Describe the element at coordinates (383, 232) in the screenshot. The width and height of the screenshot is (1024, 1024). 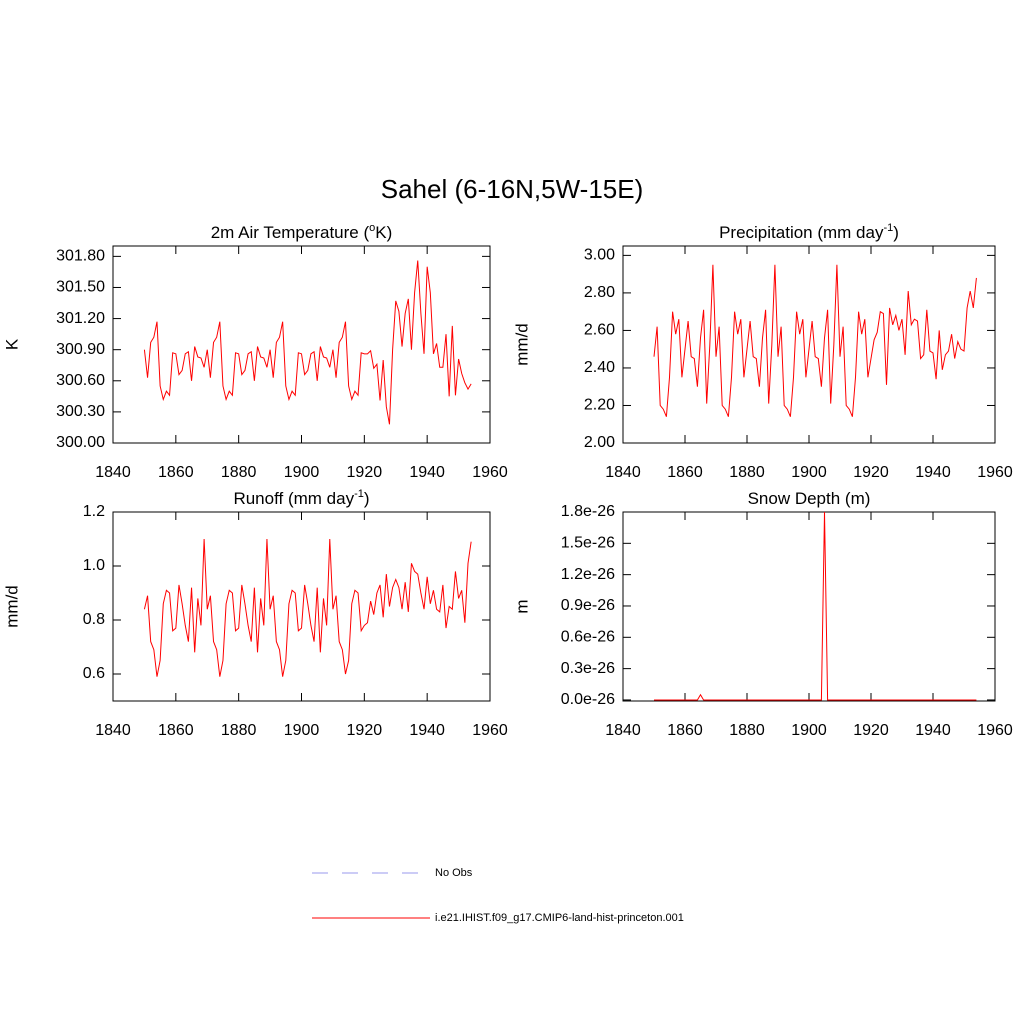
I see `panel-title-part: K)` at that location.